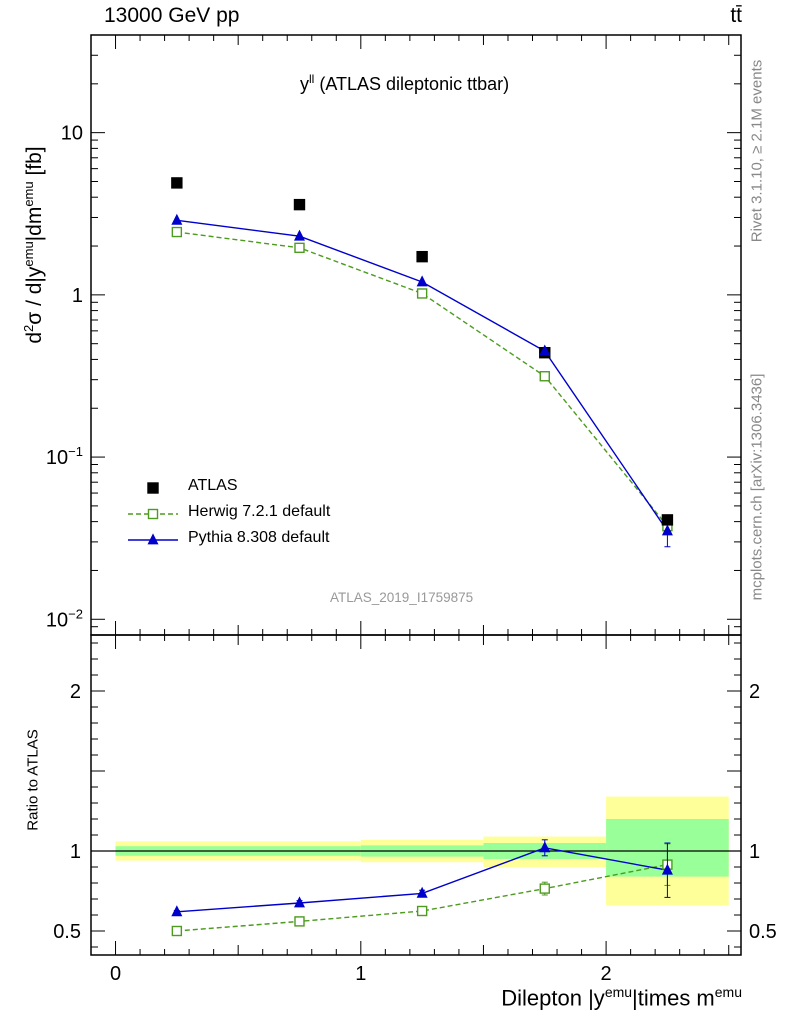 The height and width of the screenshot is (1024, 786). What do you see at coordinates (153, 488) in the screenshot?
I see `legend-marker-atlas` at bounding box center [153, 488].